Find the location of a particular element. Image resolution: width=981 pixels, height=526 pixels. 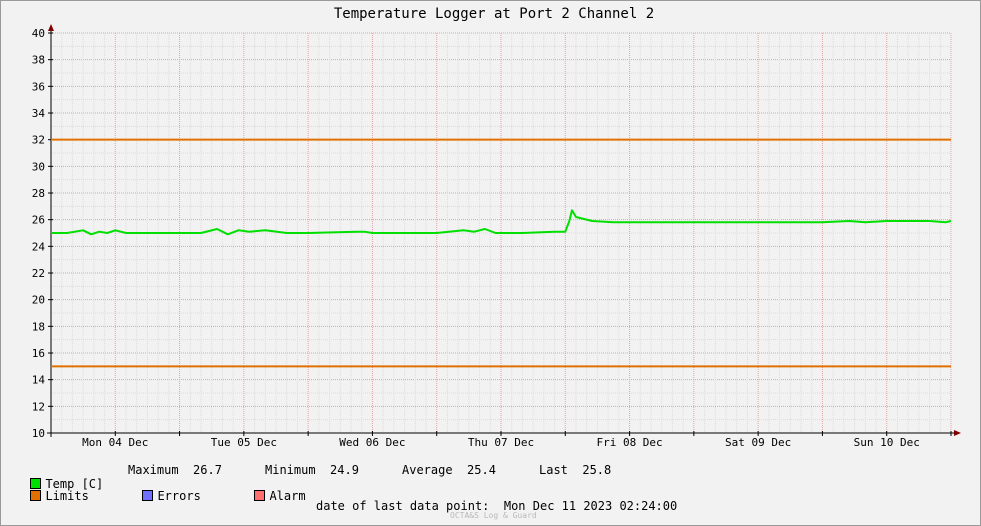

y-tick-label: 38 is located at coordinates (38, 60).